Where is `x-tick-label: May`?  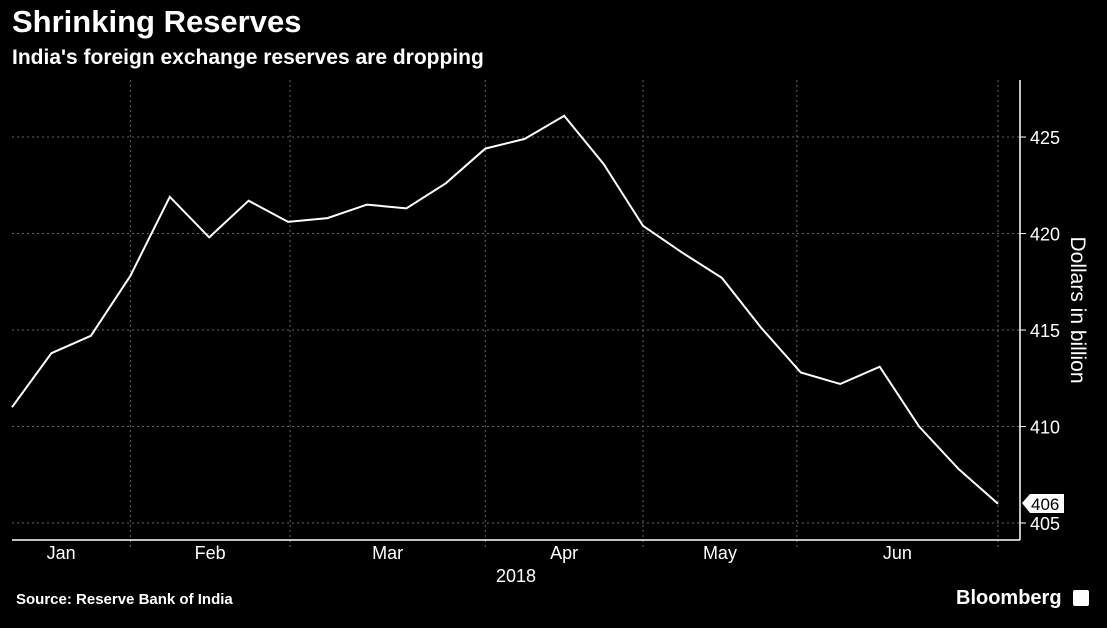 x-tick-label: May is located at coordinates (720, 553).